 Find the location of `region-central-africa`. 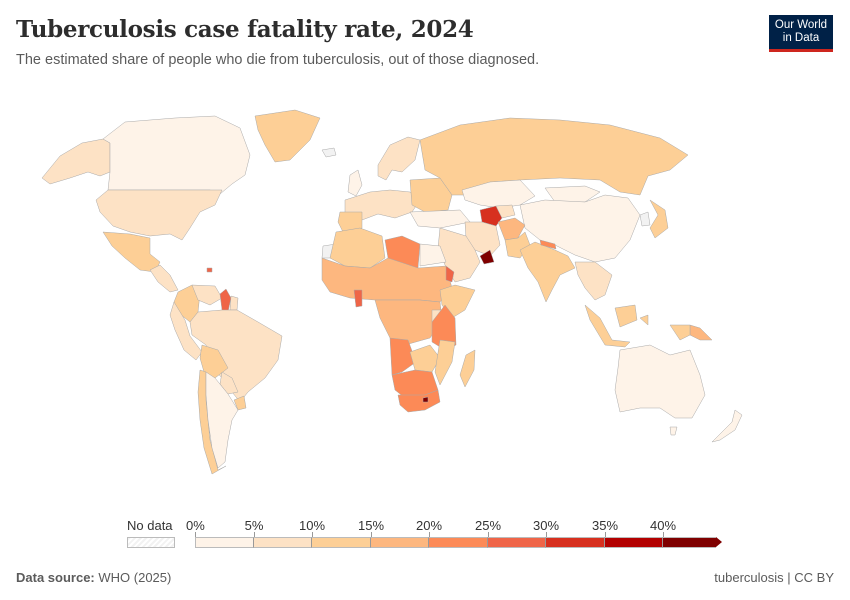

region-central-africa is located at coordinates (408, 322).